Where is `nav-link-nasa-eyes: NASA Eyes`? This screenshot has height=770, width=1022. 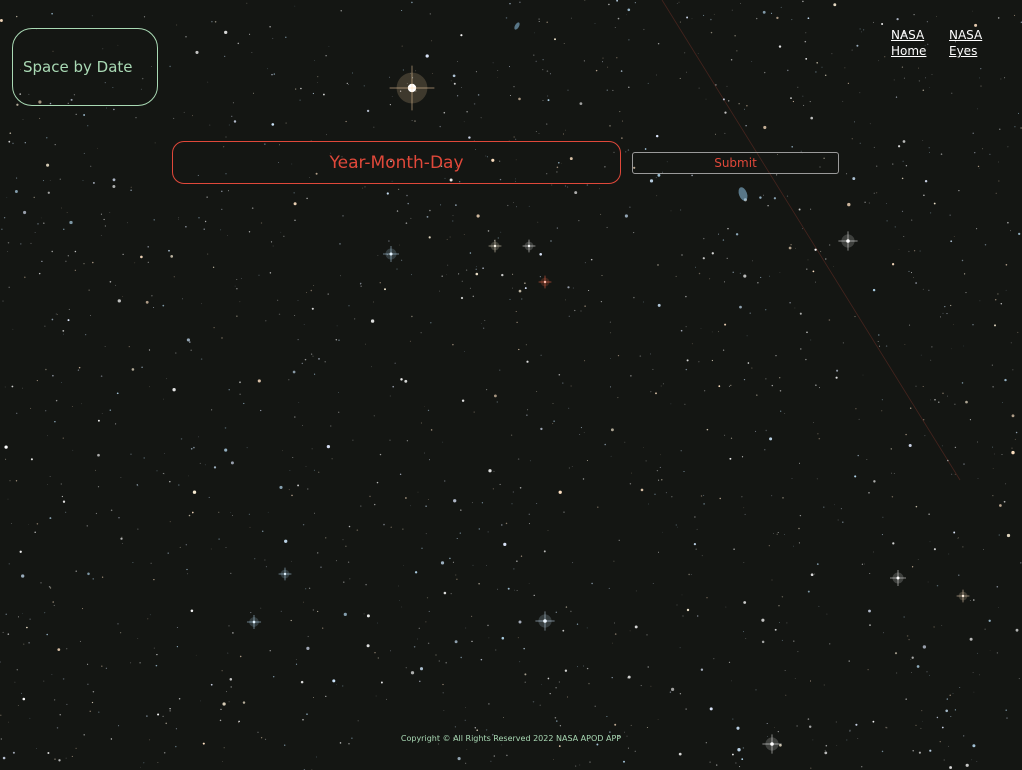
nav-link-nasa-eyes: NASA Eyes is located at coordinates (966, 43).